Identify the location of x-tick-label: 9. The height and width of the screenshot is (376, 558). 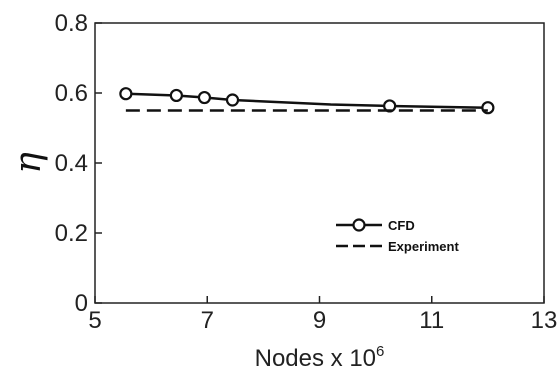
(319, 320).